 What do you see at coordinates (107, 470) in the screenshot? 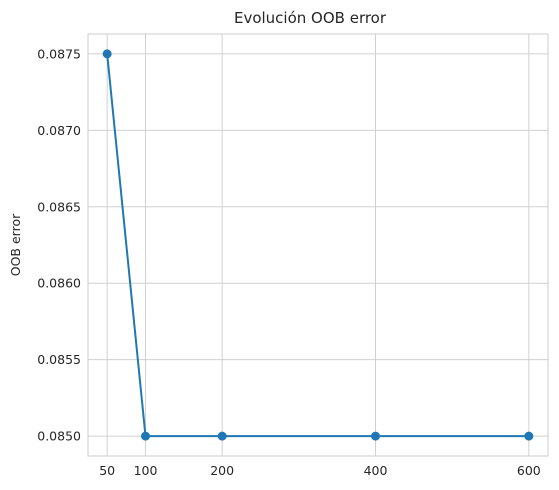
I see `x-tick-label: 50` at bounding box center [107, 470].